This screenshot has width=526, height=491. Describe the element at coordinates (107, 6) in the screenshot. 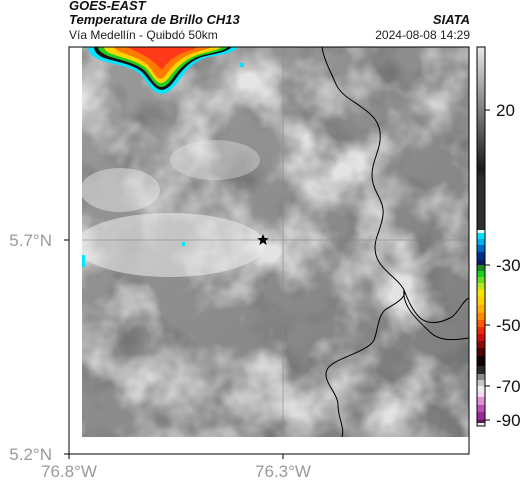

I see `satellite-title: GOES-EAST` at that location.